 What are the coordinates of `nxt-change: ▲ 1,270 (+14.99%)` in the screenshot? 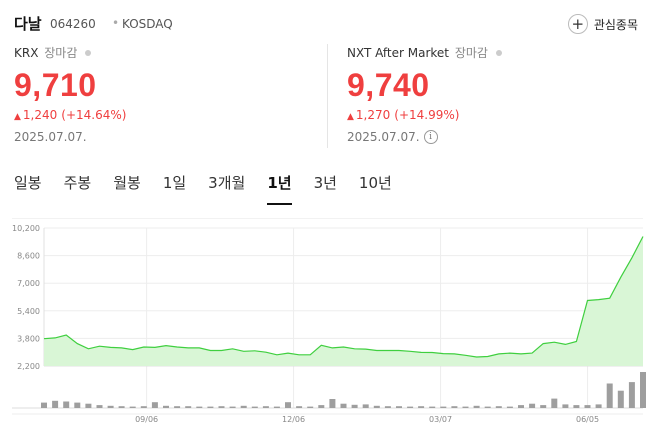 It's located at (424, 115).